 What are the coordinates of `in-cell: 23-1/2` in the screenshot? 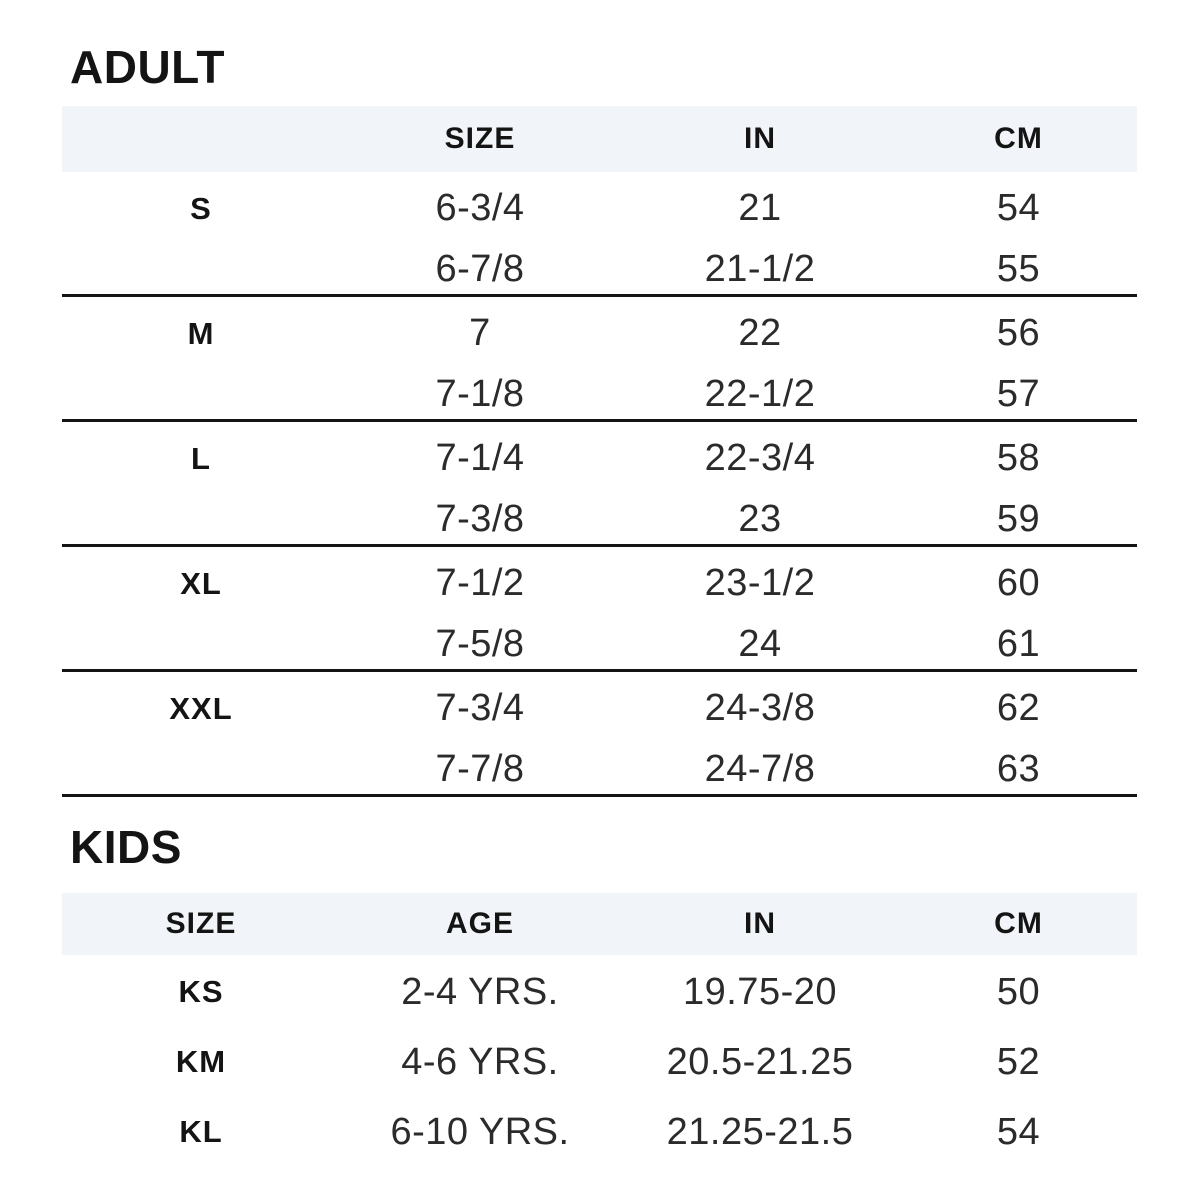 It's located at (760, 583).